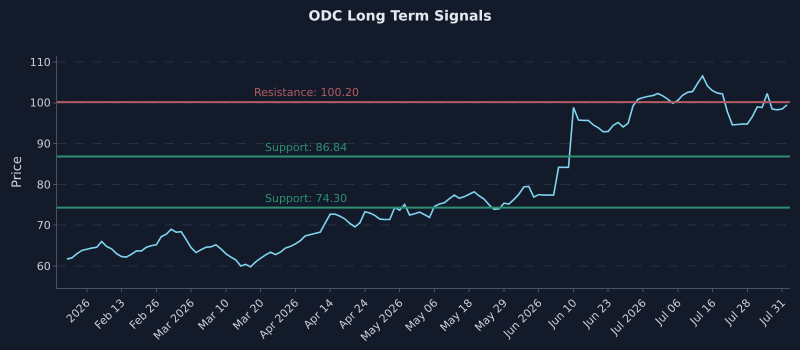 The width and height of the screenshot is (800, 350). I want to click on x-tick-label: Feb 13, so click(110, 314).